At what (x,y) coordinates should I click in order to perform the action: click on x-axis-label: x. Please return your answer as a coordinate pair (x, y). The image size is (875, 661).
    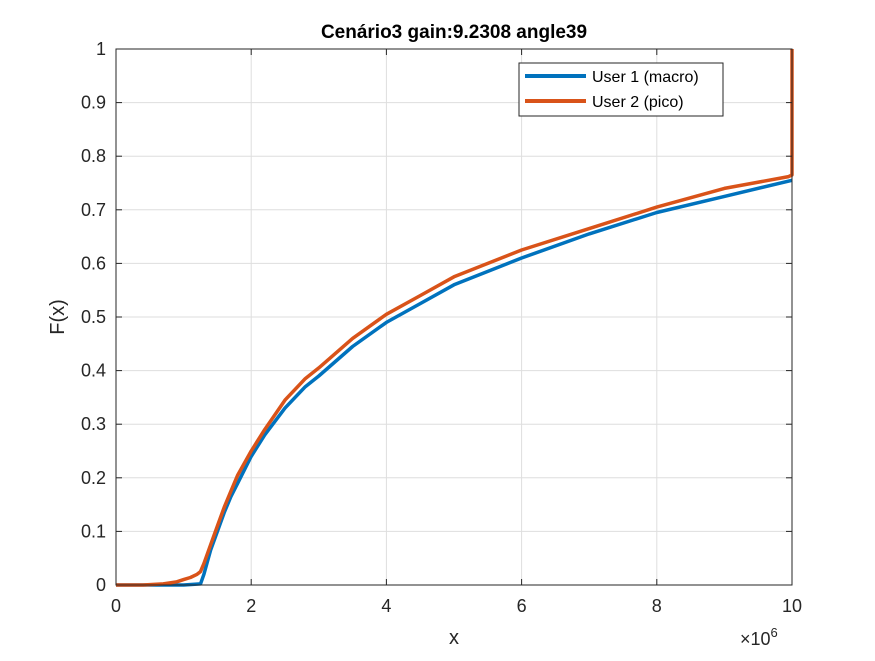
    Looking at the image, I should click on (454, 638).